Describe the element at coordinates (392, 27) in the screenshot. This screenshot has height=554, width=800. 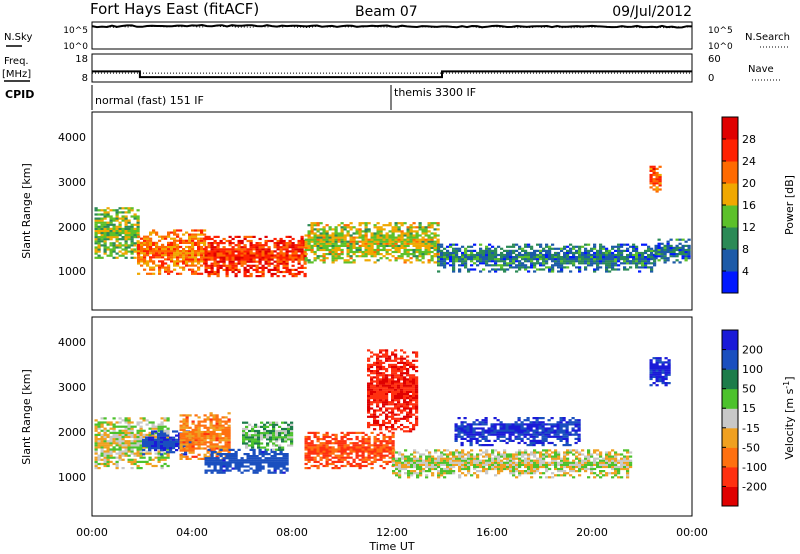
I see `nsearch-series-line` at that location.